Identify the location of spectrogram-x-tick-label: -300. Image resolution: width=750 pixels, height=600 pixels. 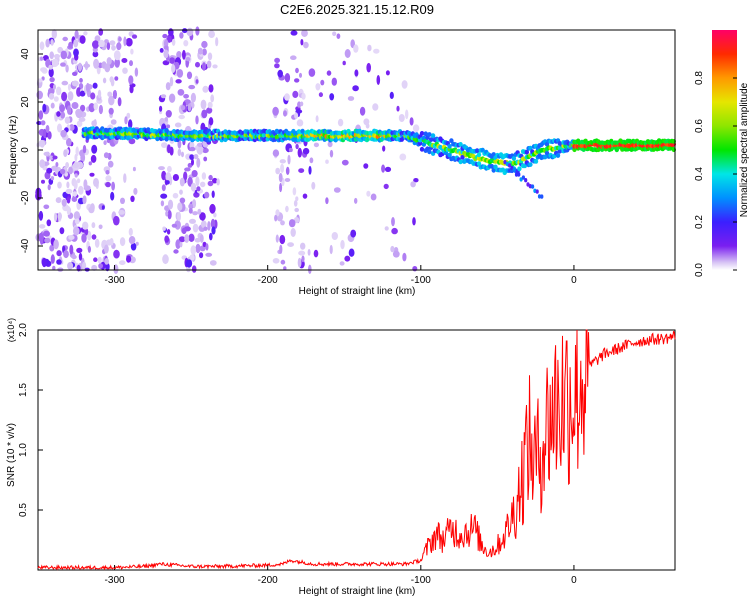
(115, 280).